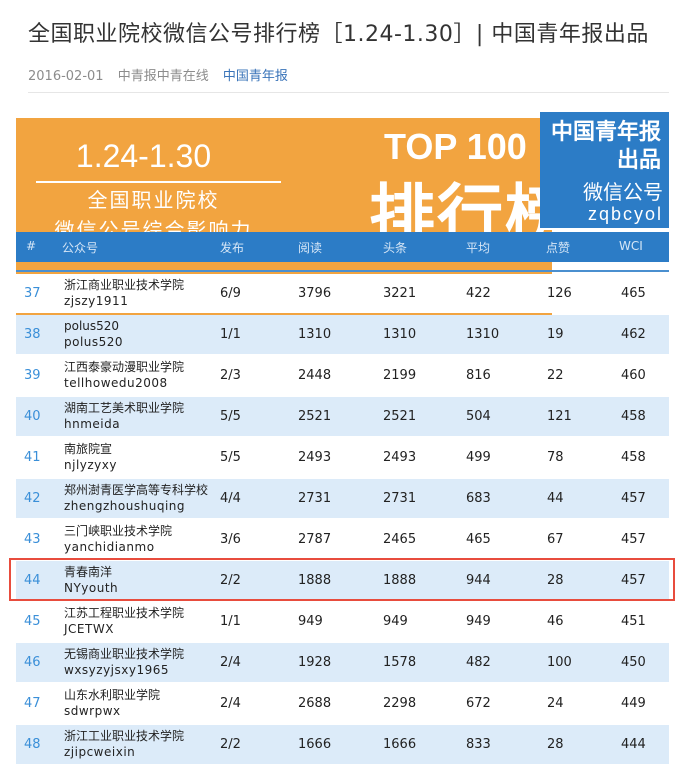  What do you see at coordinates (32, 580) in the screenshot?
I see `rank-cell: 44` at bounding box center [32, 580].